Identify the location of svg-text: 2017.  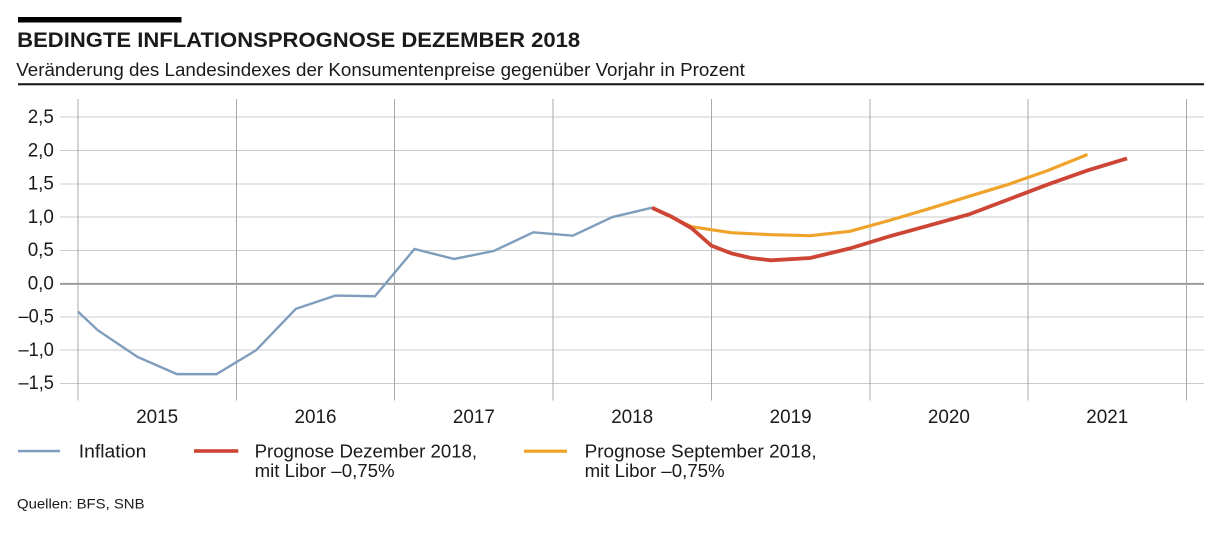
(474, 417).